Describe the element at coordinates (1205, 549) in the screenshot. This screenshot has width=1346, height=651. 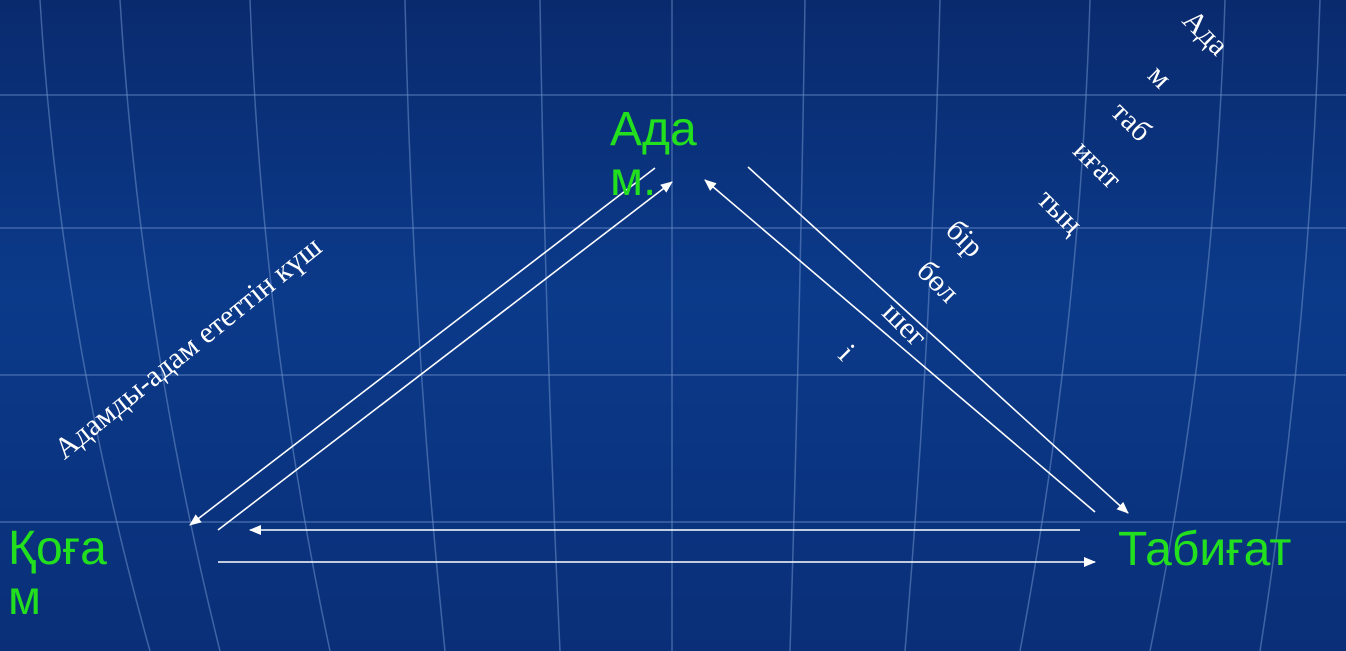
I see `node-tabigat: Табиғат` at that location.